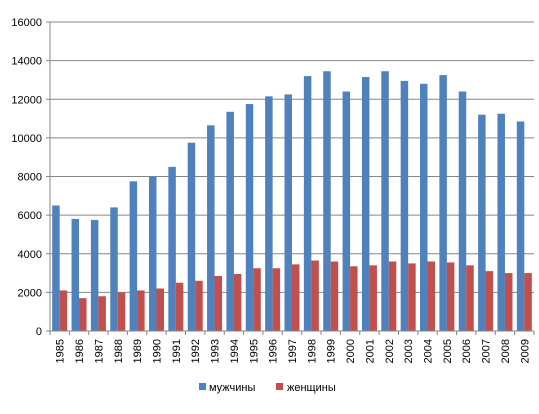  I want to click on y-axis-tick-labels: 0 2000 4000 6000 8000 10000 12000 14000 16000, so click(26, 177).